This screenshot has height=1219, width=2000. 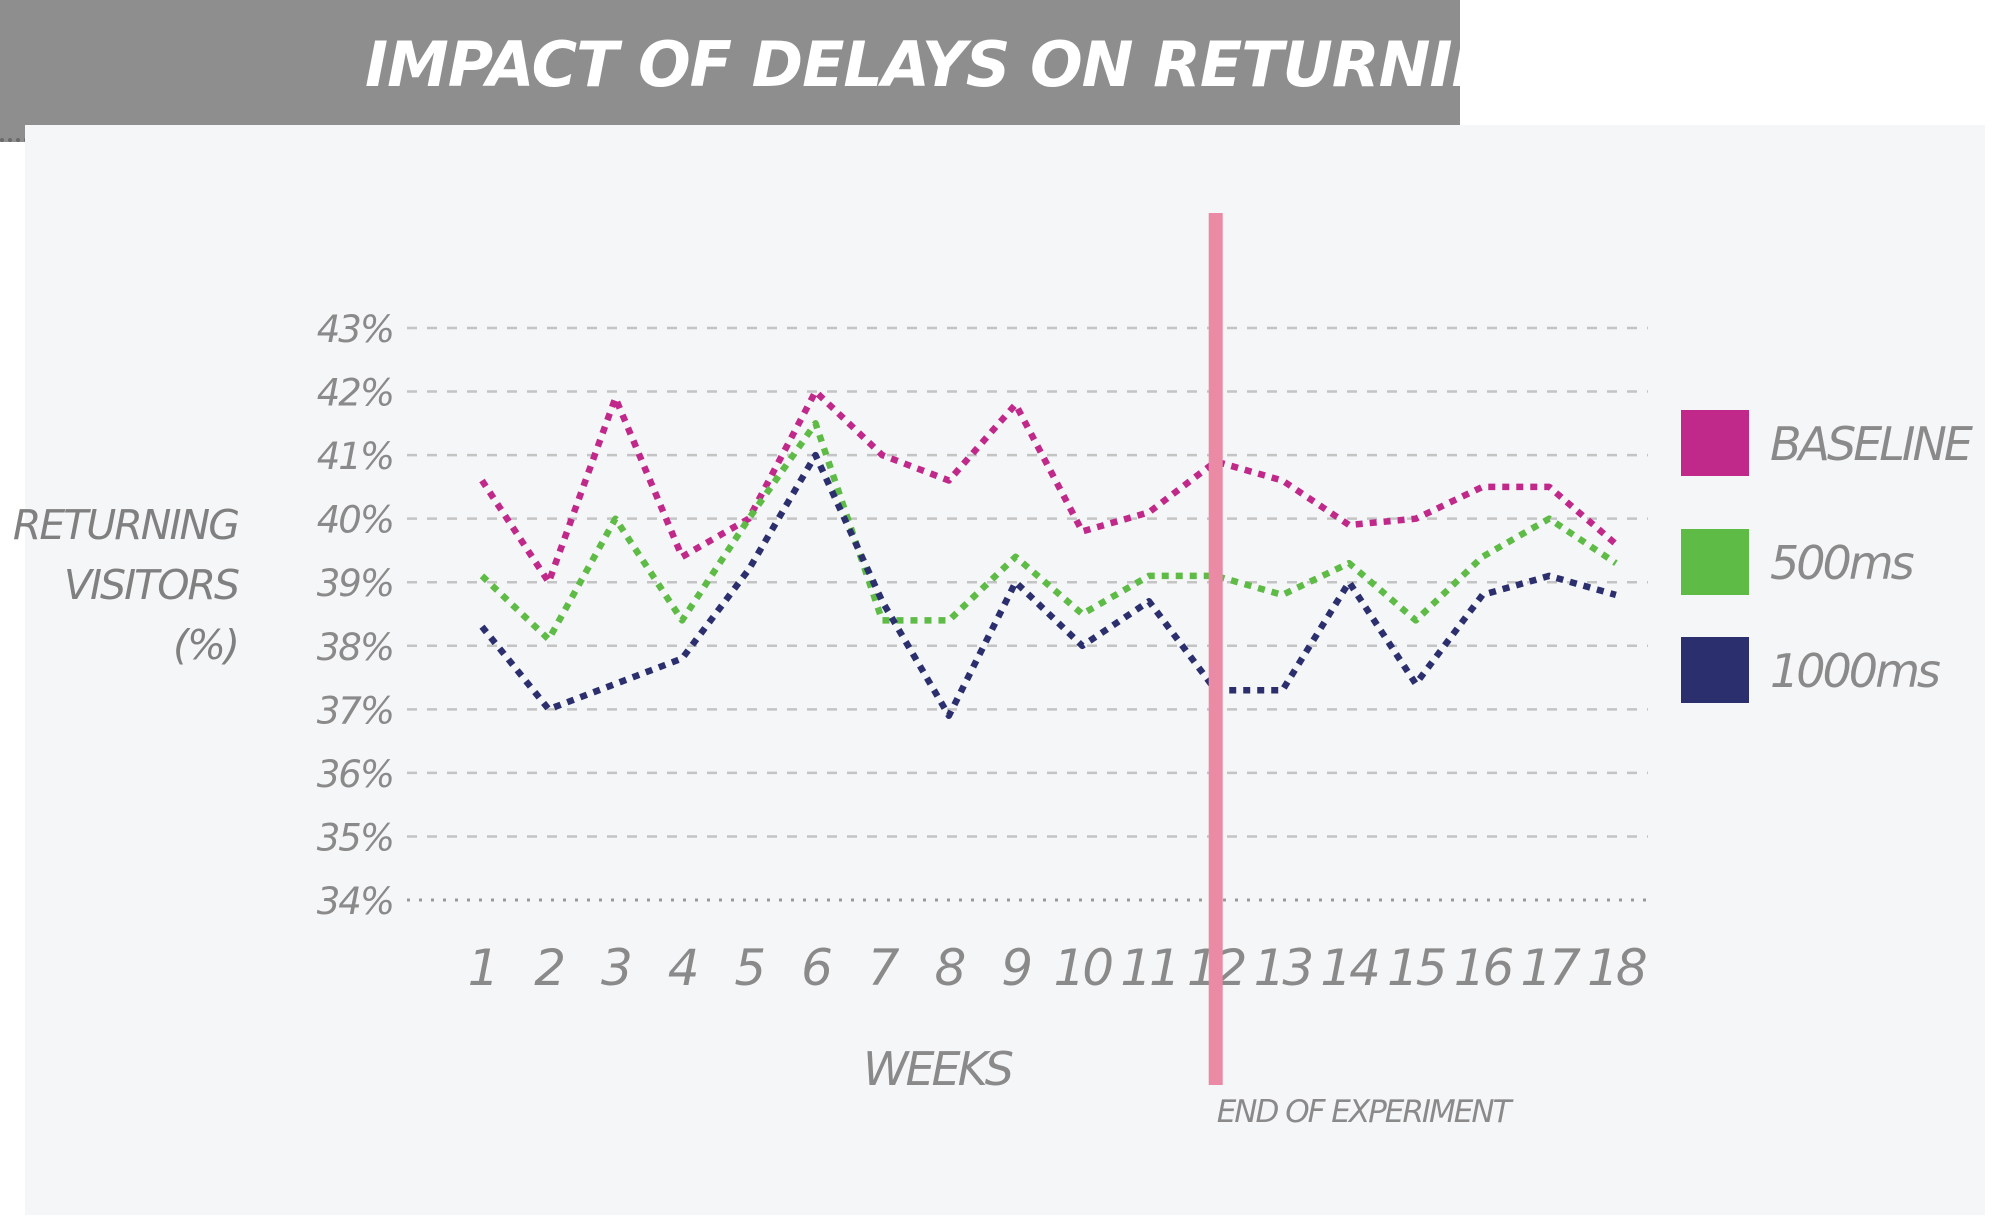 What do you see at coordinates (1871, 444) in the screenshot?
I see `legend-label: BASELINE` at bounding box center [1871, 444].